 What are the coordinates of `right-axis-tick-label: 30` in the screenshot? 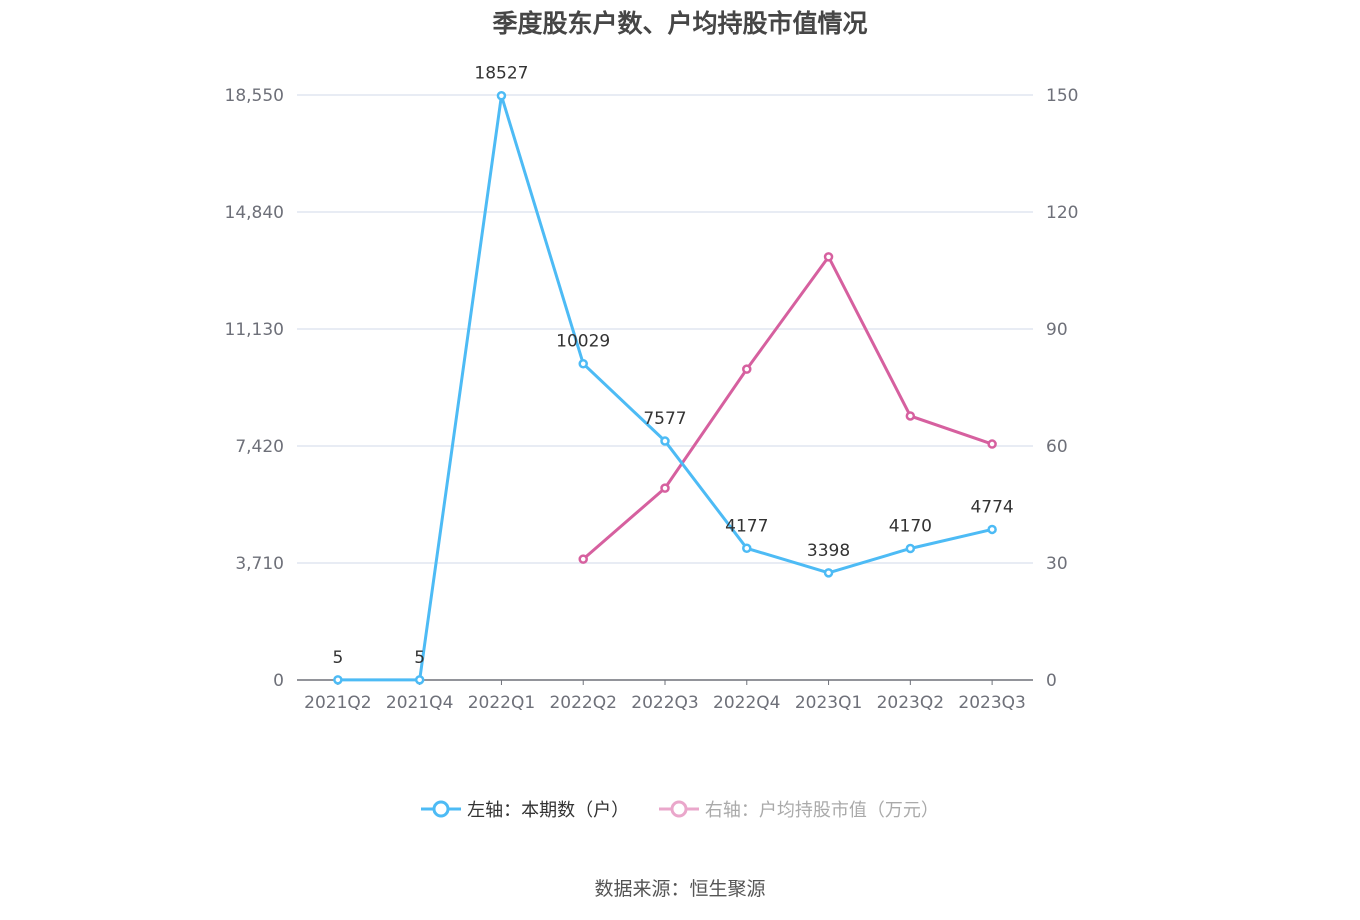 It's located at (1057, 564).